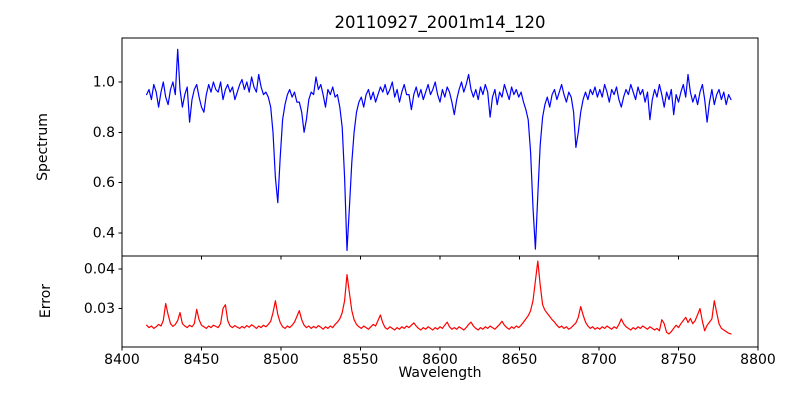 This screenshot has height=400, width=800. Describe the element at coordinates (361, 360) in the screenshot. I see `x-tick-label: 8550` at that location.